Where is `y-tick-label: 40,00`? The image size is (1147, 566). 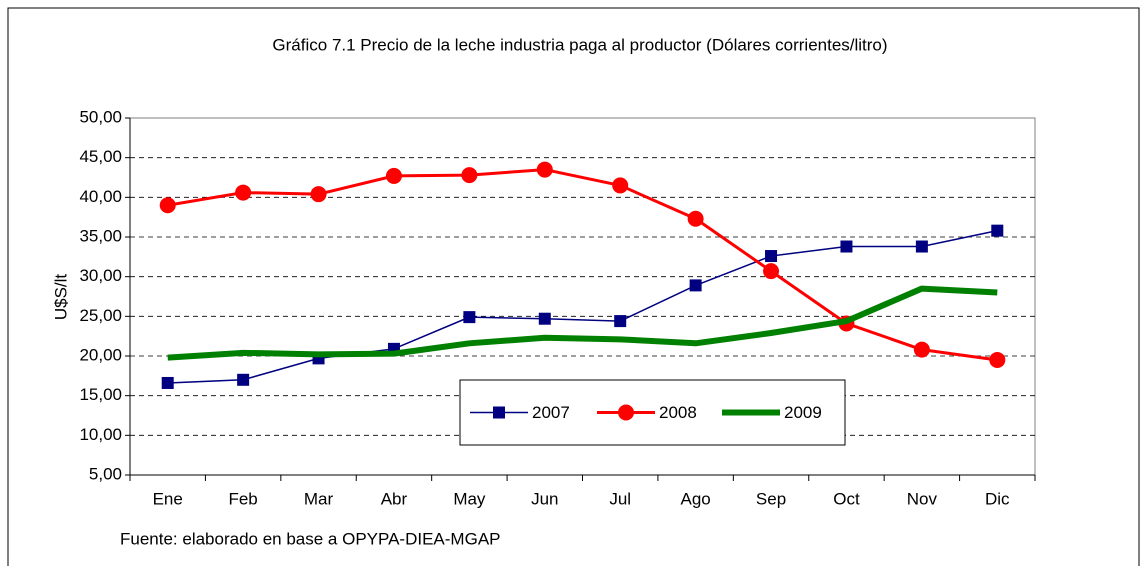
y-tick-label: 40,00 is located at coordinates (100, 196).